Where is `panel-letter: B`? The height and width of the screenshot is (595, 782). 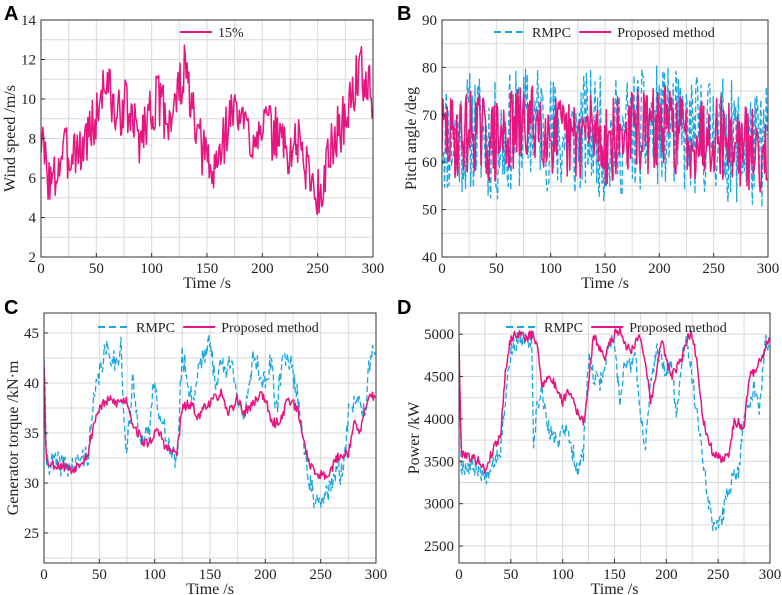
panel-letter: B is located at coordinates (404, 14).